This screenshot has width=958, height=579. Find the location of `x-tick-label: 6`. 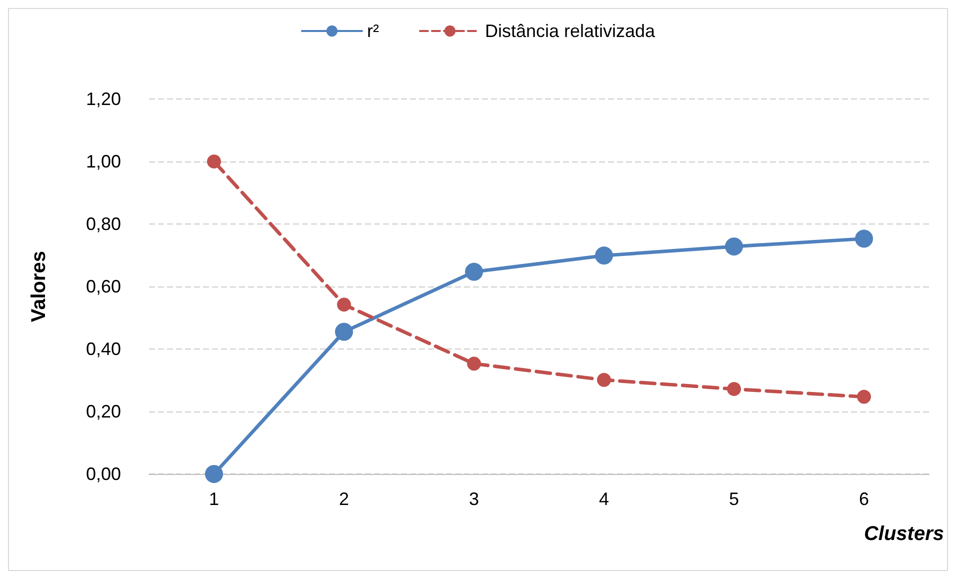

x-tick-label: 6 is located at coordinates (864, 499).